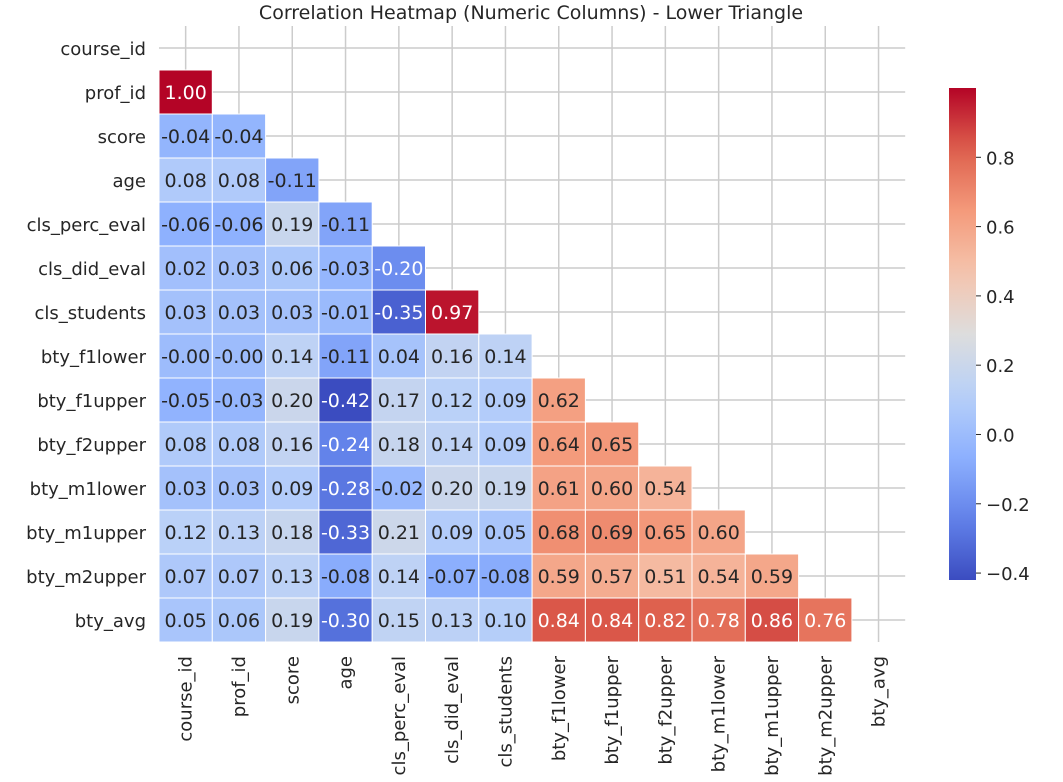  I want to click on heatmap-cell-bty_f2upper-bty_f1lower, so click(558, 444).